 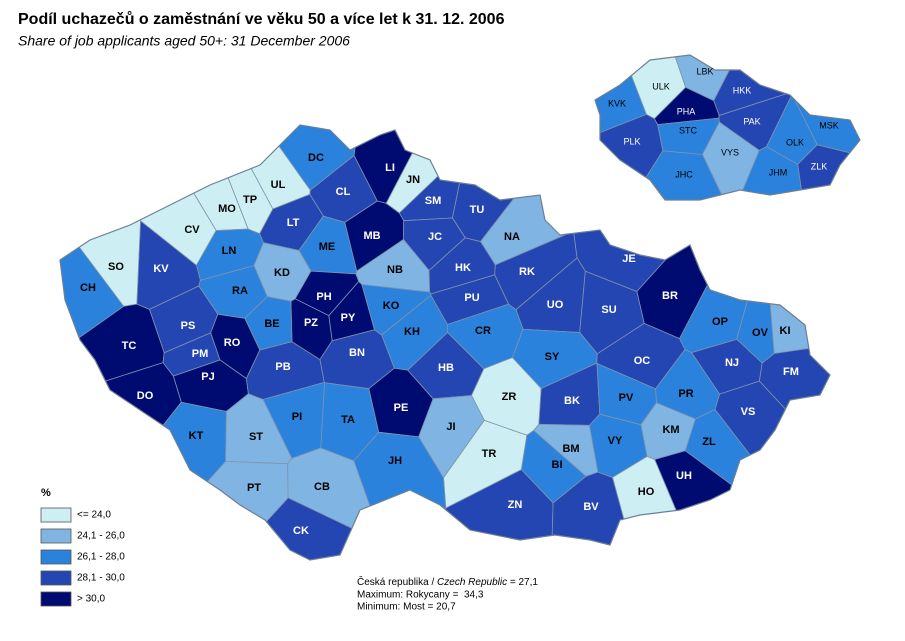 I want to click on district-label: JH, so click(x=395, y=461).